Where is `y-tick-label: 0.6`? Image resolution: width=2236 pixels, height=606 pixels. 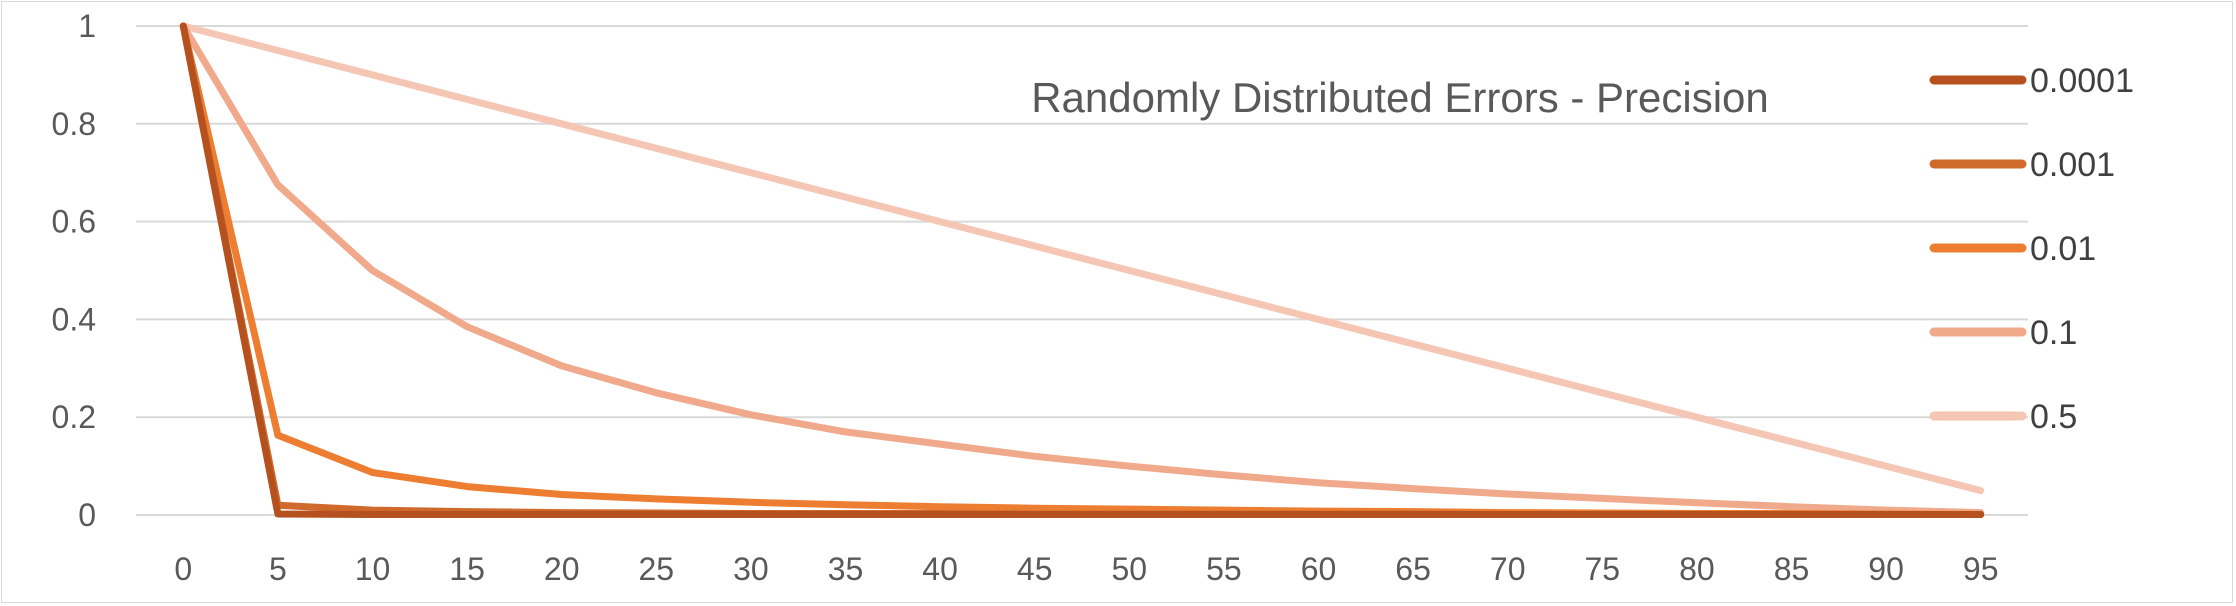
y-tick-label: 0.6 is located at coordinates (74, 222).